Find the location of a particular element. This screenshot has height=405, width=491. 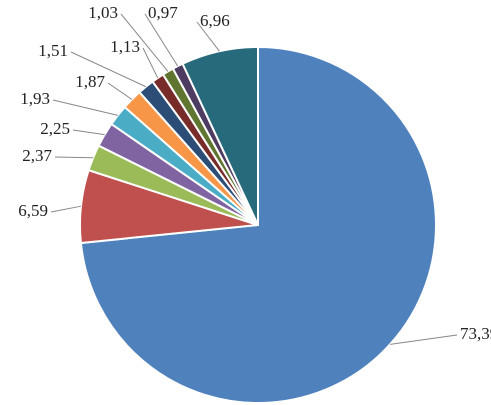

data-label: 6,59 is located at coordinates (33, 210).